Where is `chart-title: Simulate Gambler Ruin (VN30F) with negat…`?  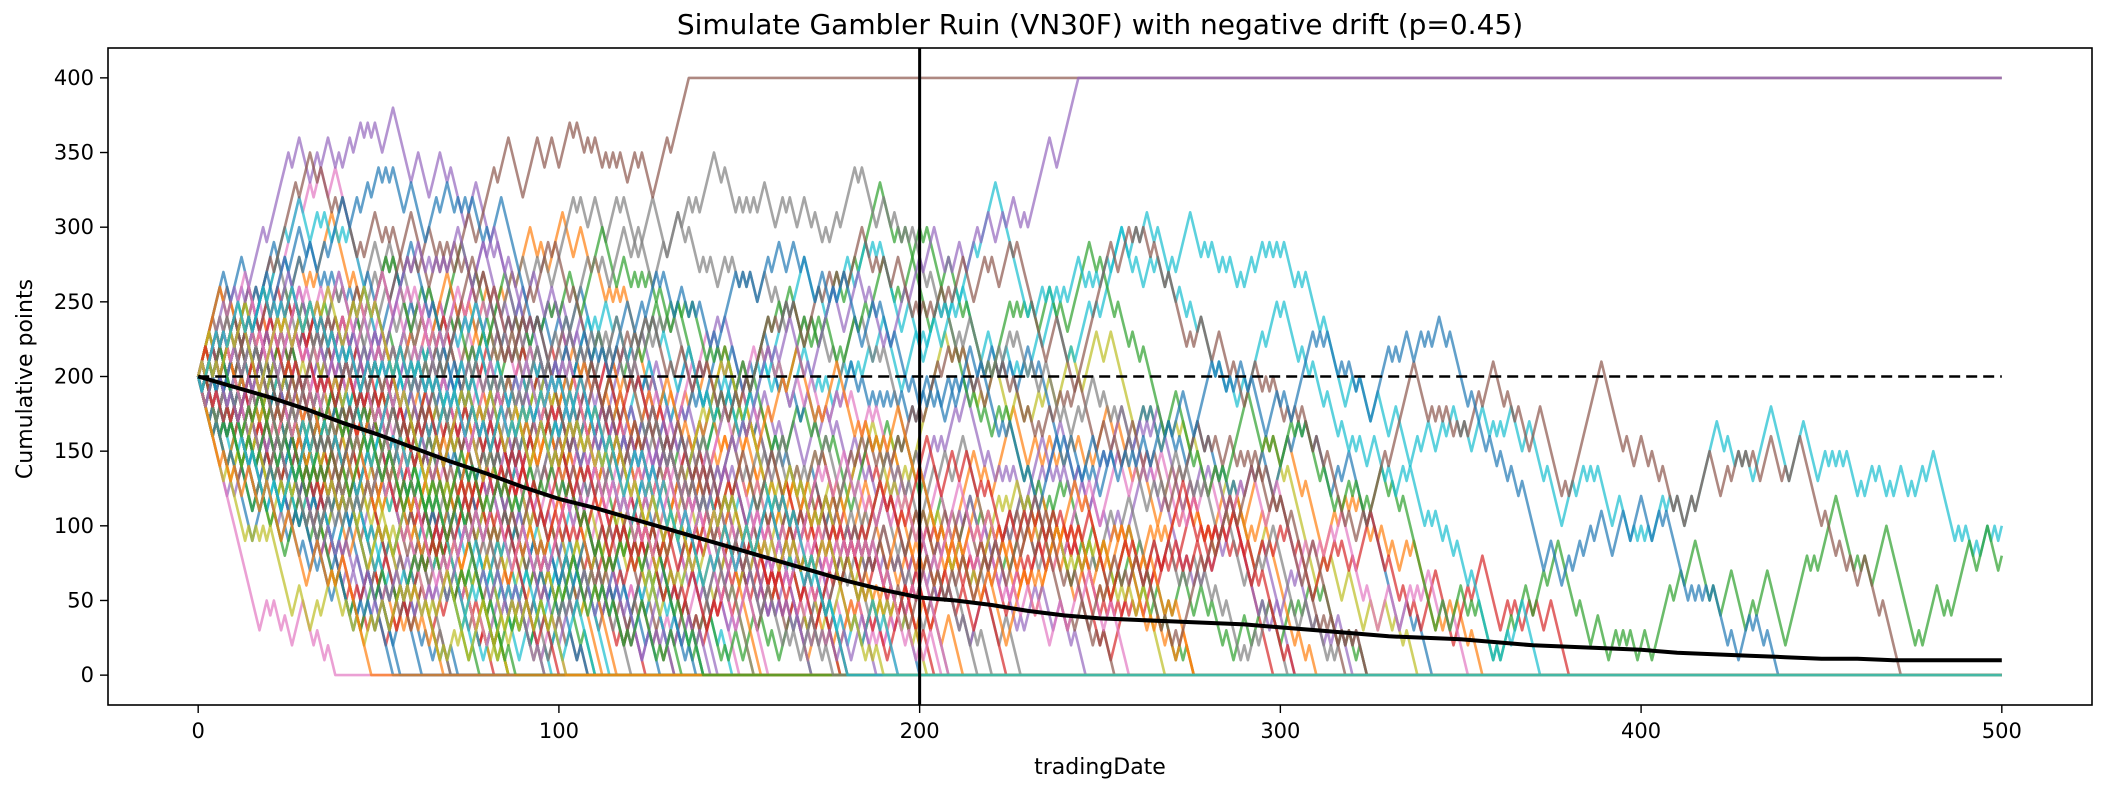 chart-title: Simulate Gambler Ruin (VN30F) with negat… is located at coordinates (1100, 24).